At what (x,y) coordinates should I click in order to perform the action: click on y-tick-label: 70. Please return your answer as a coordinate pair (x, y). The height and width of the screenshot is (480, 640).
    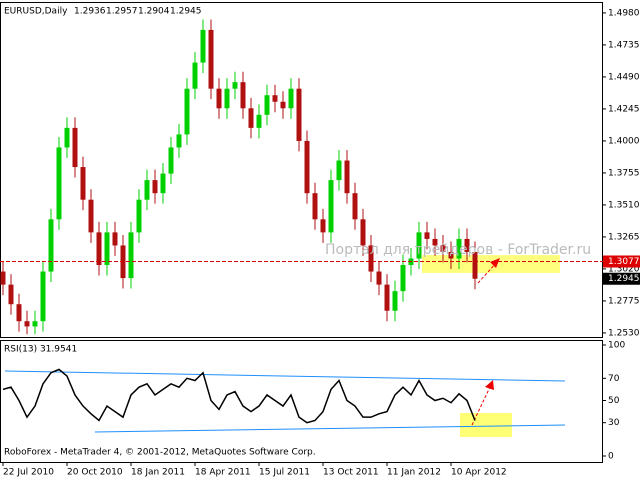
    Looking at the image, I should click on (614, 379).